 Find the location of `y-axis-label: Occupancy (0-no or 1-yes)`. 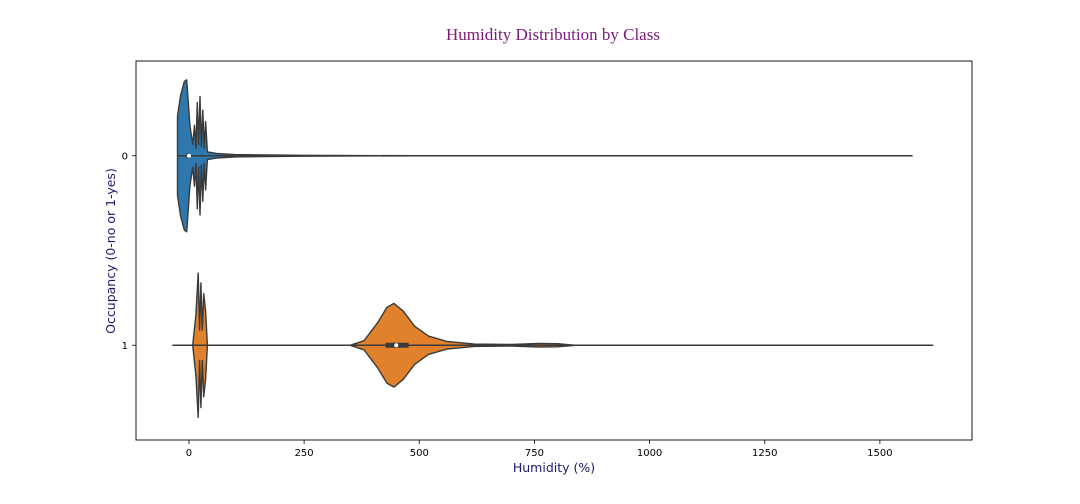

y-axis-label: Occupancy (0-no or 1-yes) is located at coordinates (110, 251).